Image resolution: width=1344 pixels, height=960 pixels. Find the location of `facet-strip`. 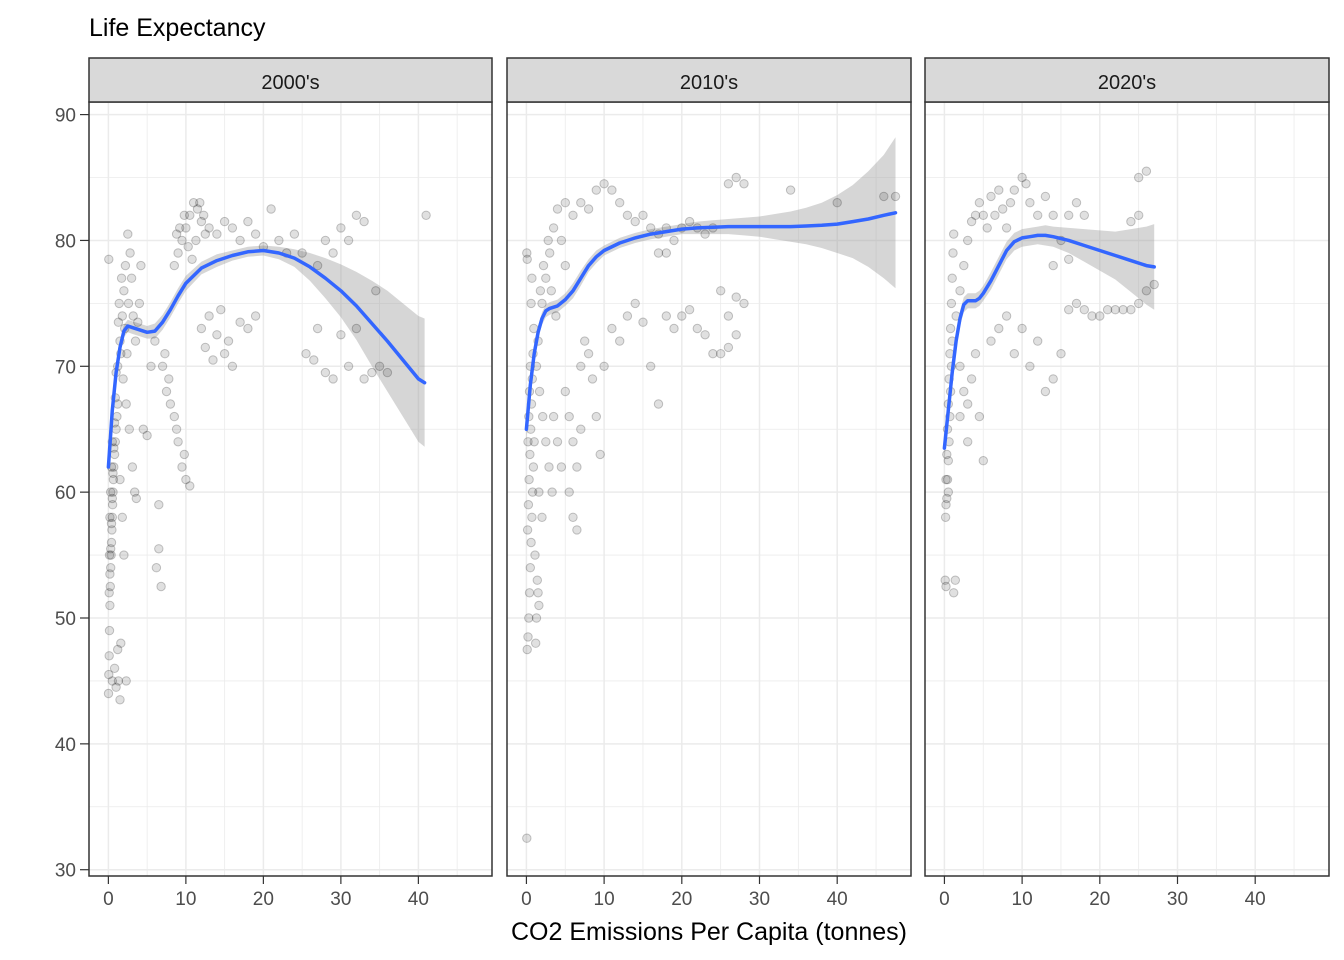

facet-strip is located at coordinates (290, 80).